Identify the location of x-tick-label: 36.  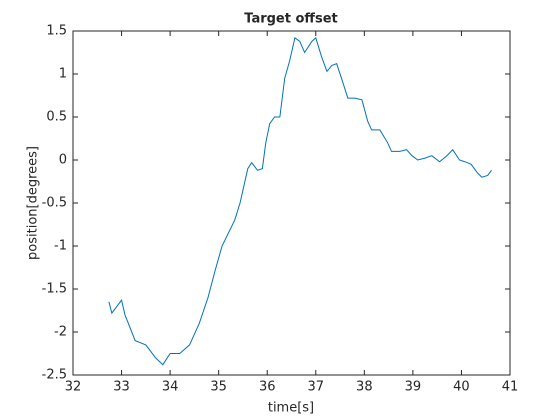
(267, 387).